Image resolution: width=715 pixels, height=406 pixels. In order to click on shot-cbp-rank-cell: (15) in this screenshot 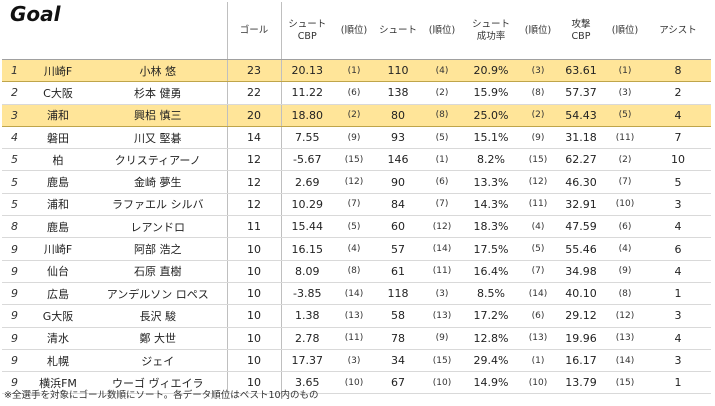, I will do `click(354, 160)`.